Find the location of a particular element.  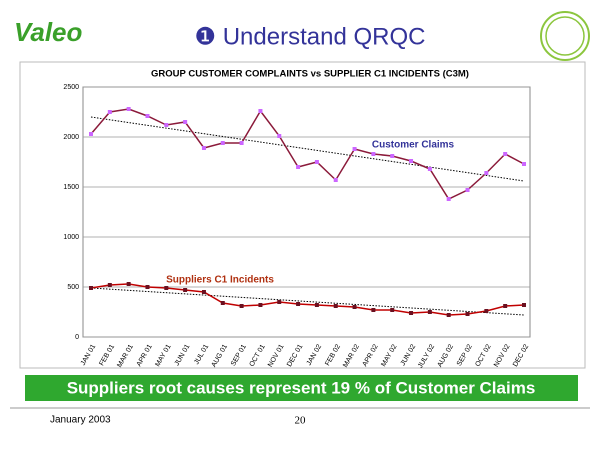

y-tick-label: 1000 is located at coordinates (71, 237).